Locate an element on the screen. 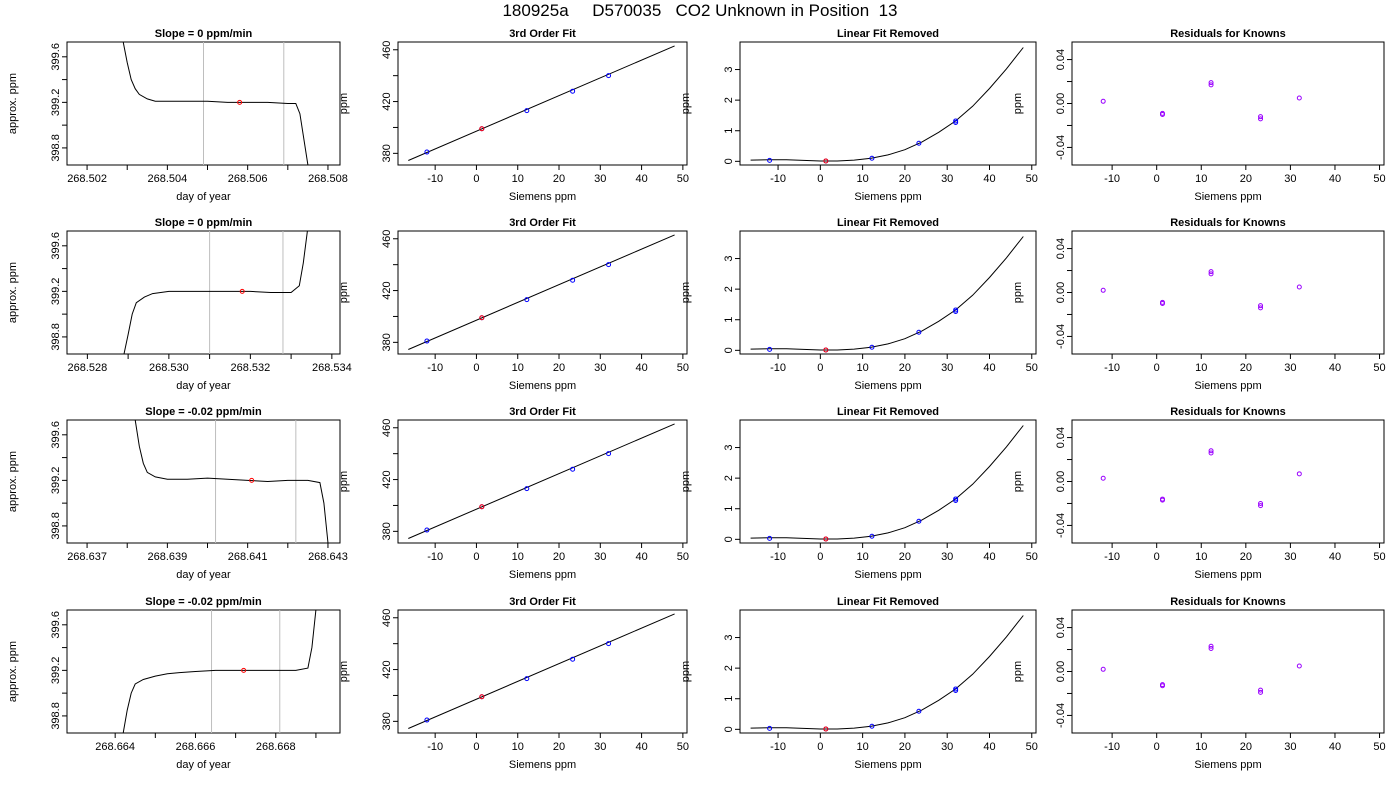 Image resolution: width=1400 pixels, height=800 pixels. y-tick-label: 420 is located at coordinates (387, 669).